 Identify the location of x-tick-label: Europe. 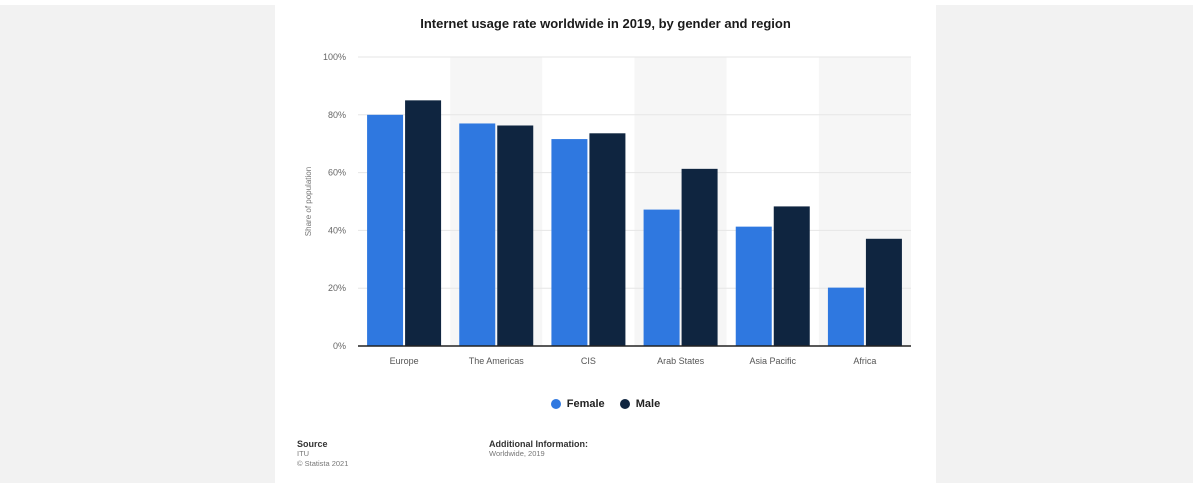
(404, 361).